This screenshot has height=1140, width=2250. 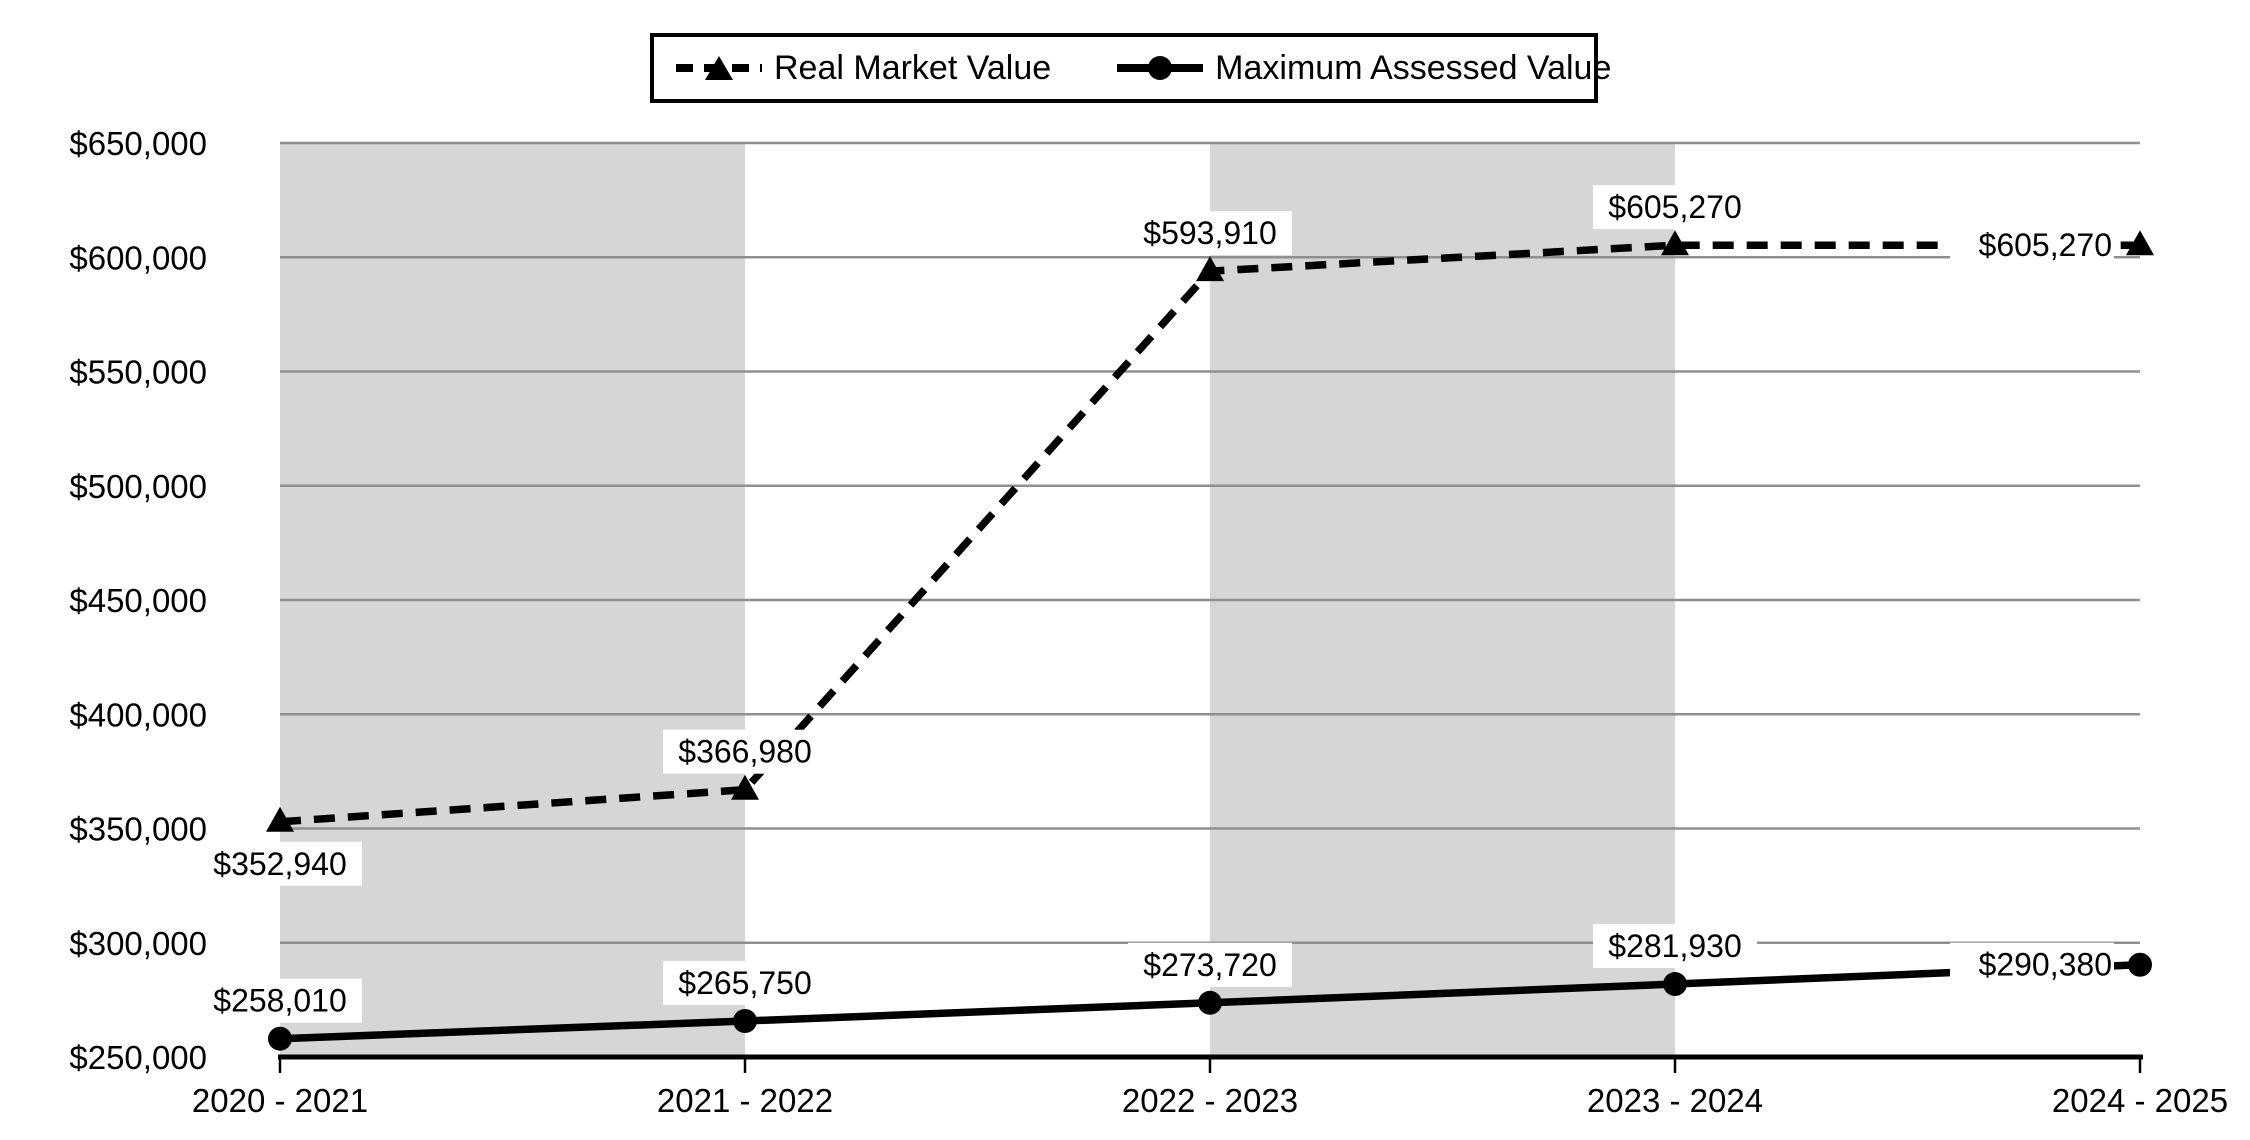 I want to click on y-tick-label: $250,000, so click(x=138, y=1057).